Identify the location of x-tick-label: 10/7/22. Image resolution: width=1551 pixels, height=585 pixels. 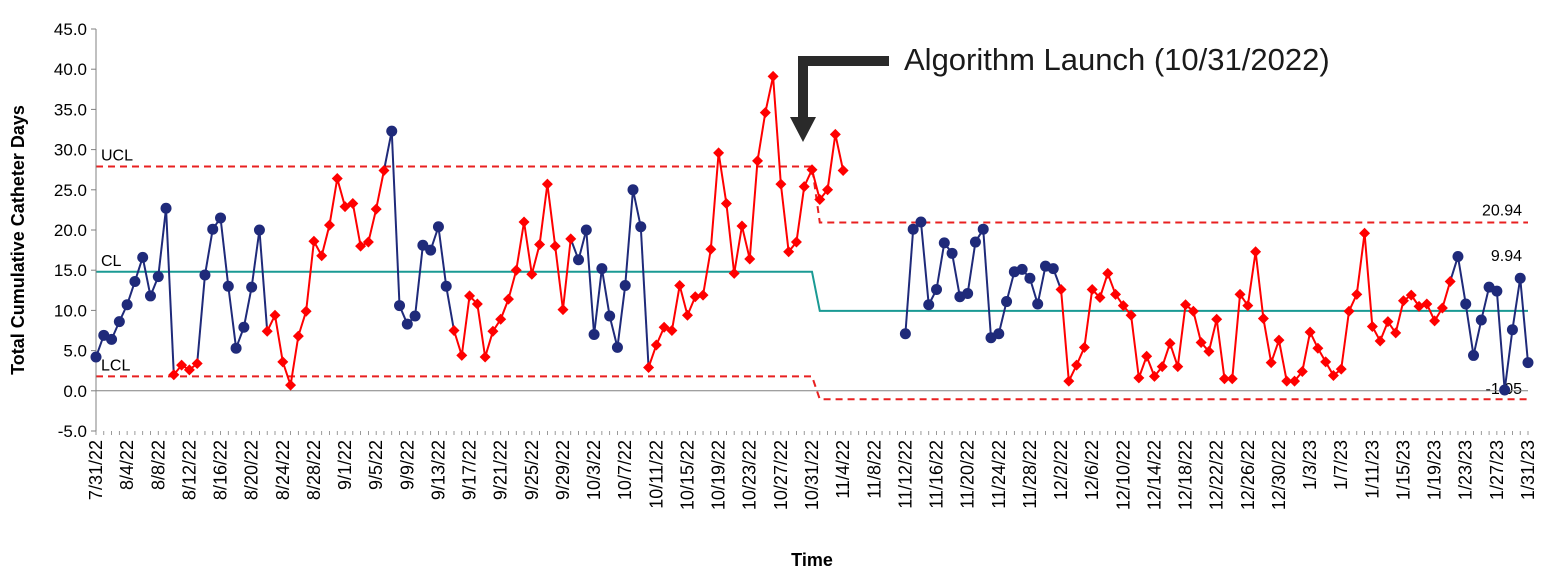
(625, 470).